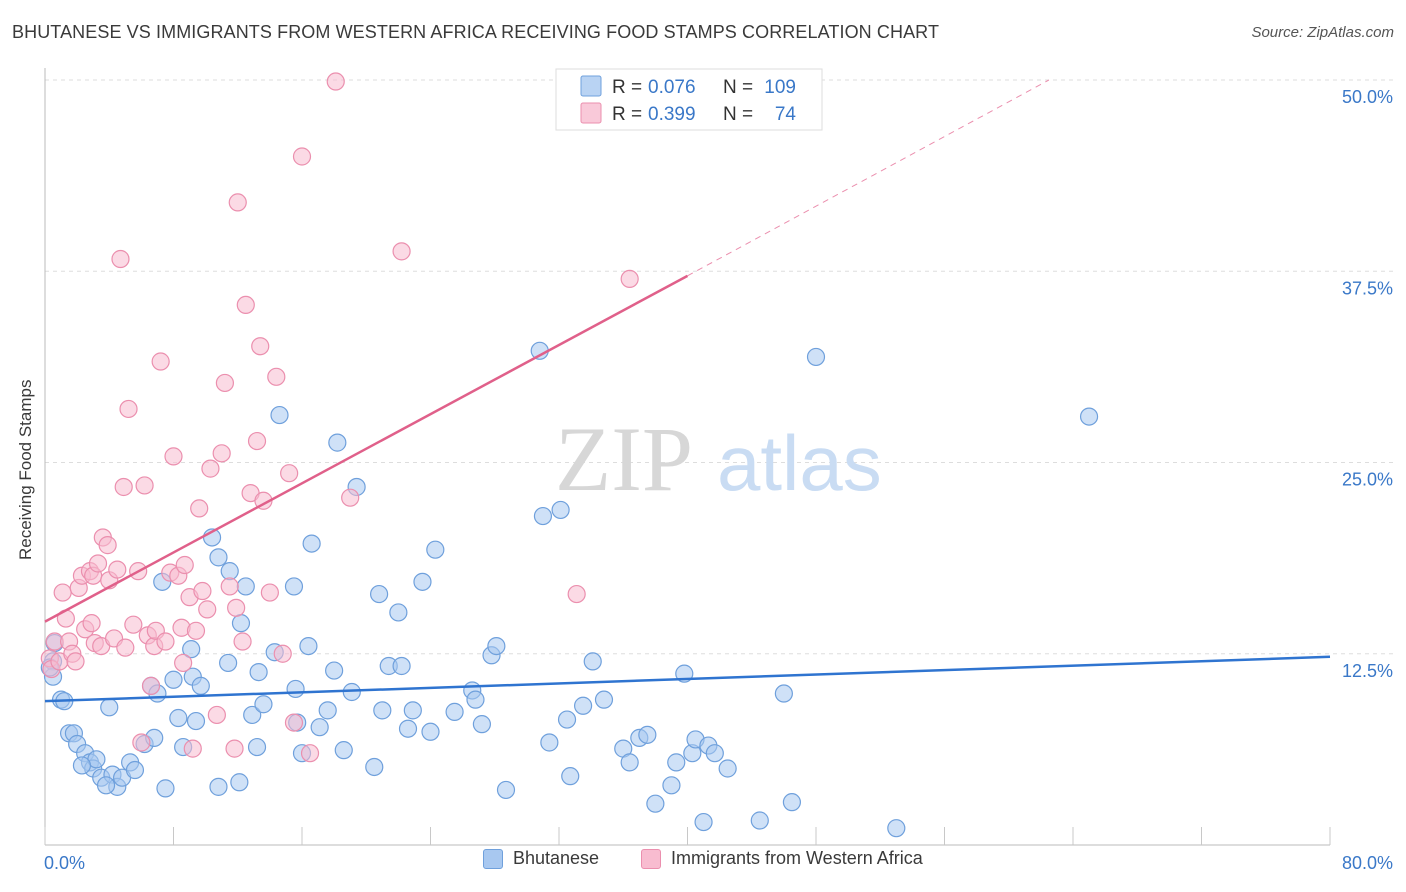 The width and height of the screenshot is (1406, 892). I want to click on legend-item-immigrants: Immigrants from Western Africa, so click(782, 858).